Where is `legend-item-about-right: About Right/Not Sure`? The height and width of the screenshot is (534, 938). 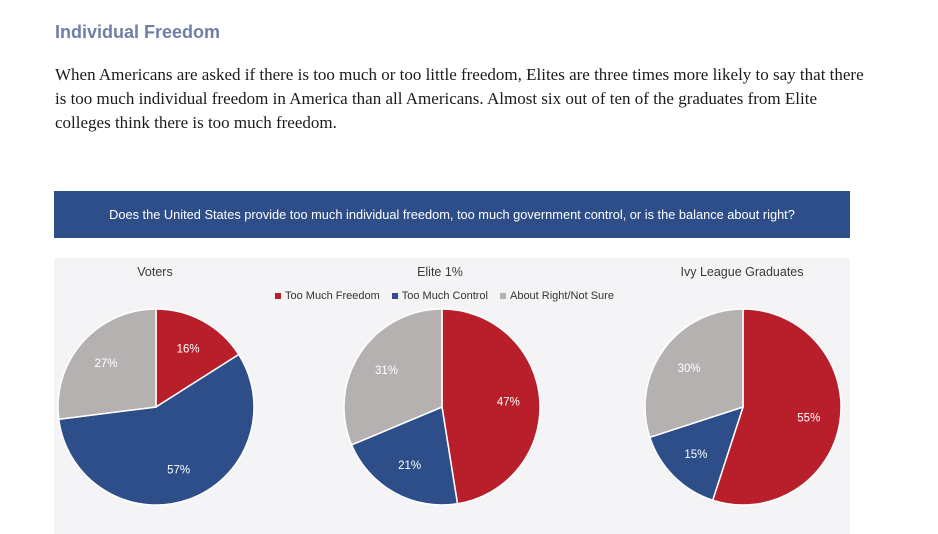 legend-item-about-right: About Right/Not Sure is located at coordinates (556, 296).